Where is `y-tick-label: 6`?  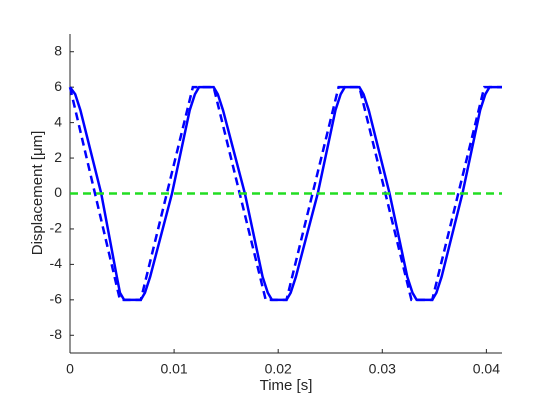 y-tick-label: 6 is located at coordinates (58, 86).